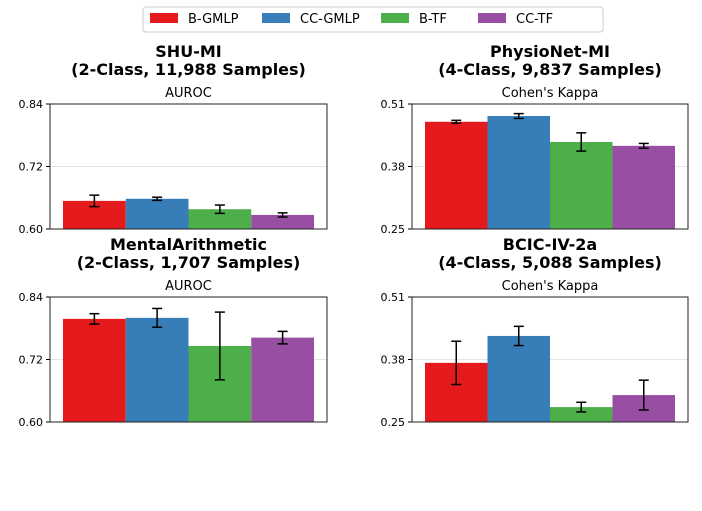  Describe the element at coordinates (330, 19) in the screenshot. I see `legend-label: CC-GMLP` at that location.